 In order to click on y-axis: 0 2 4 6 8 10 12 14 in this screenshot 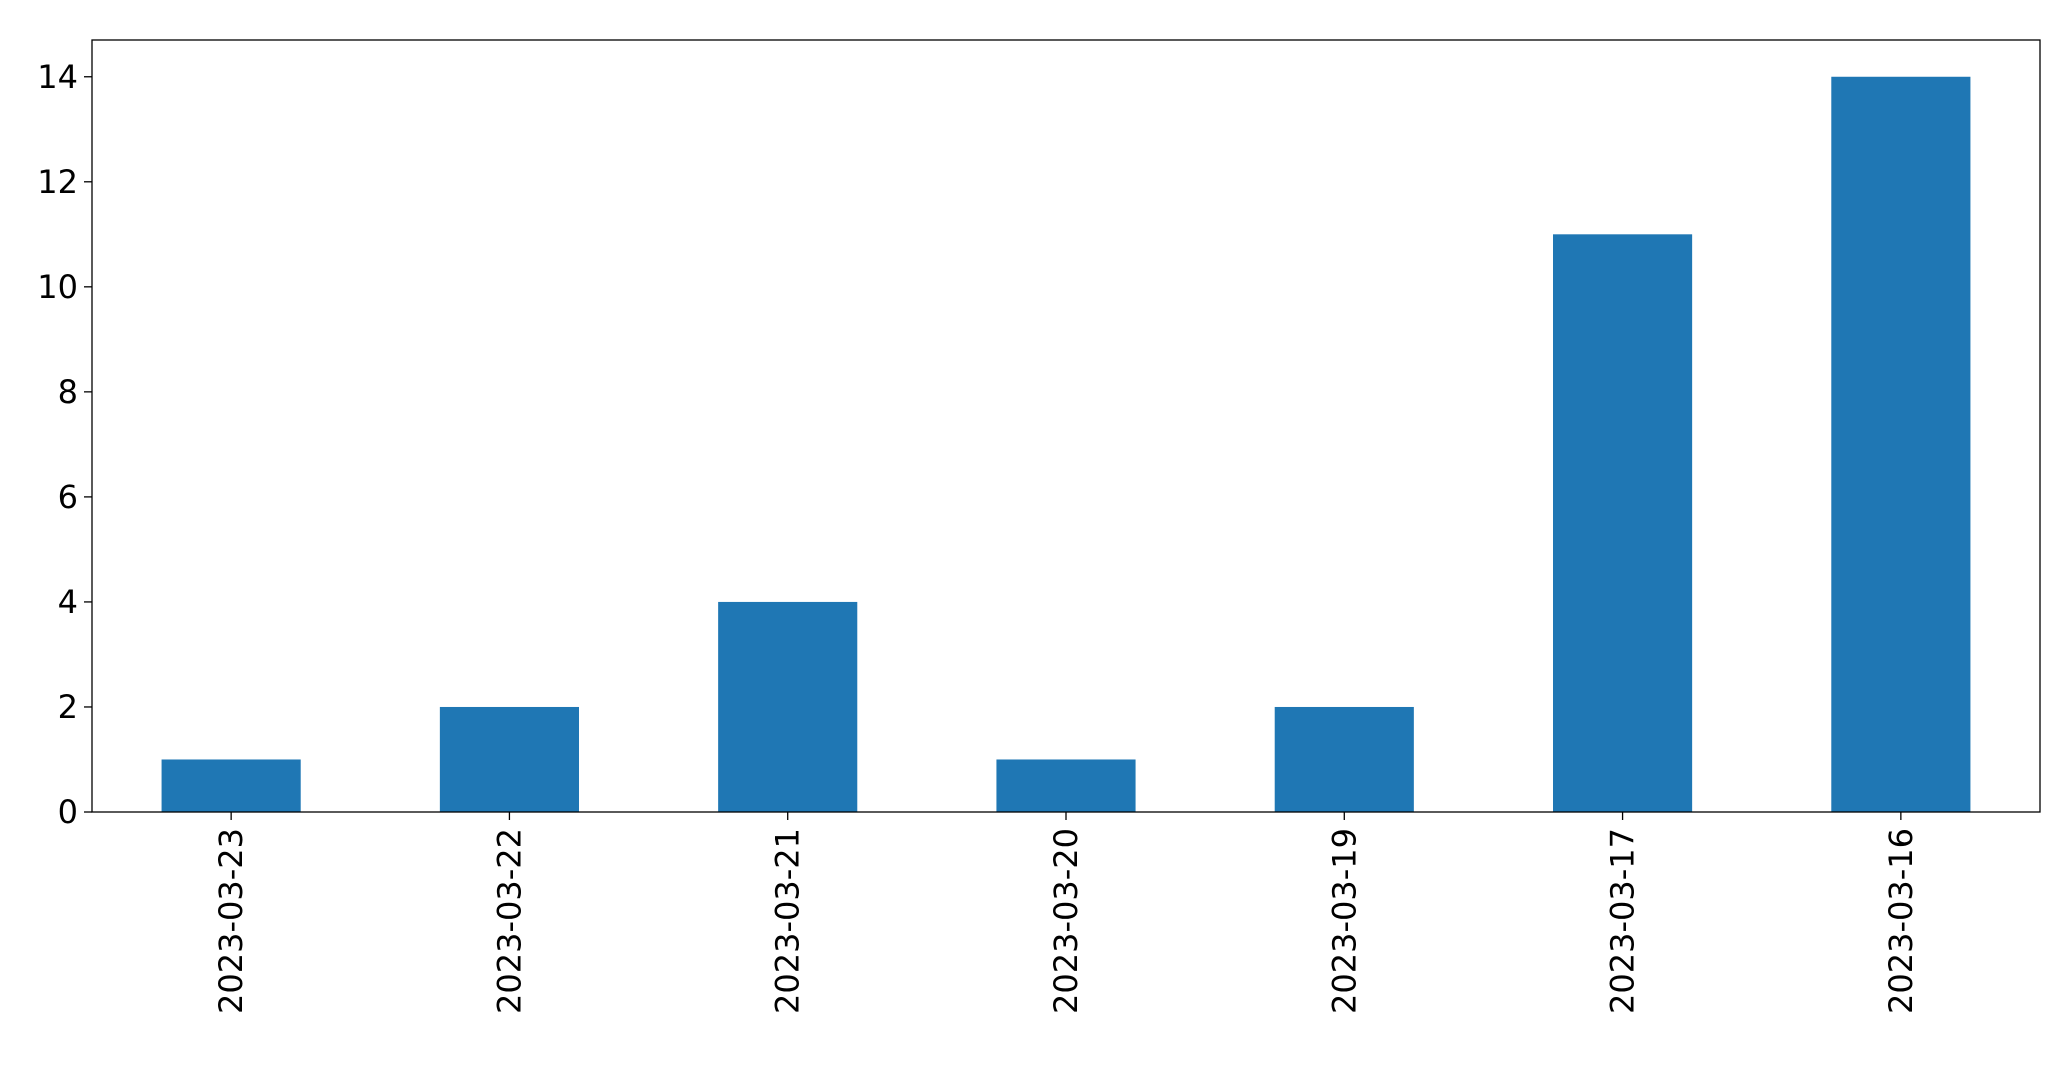, I will do `click(64, 444)`.